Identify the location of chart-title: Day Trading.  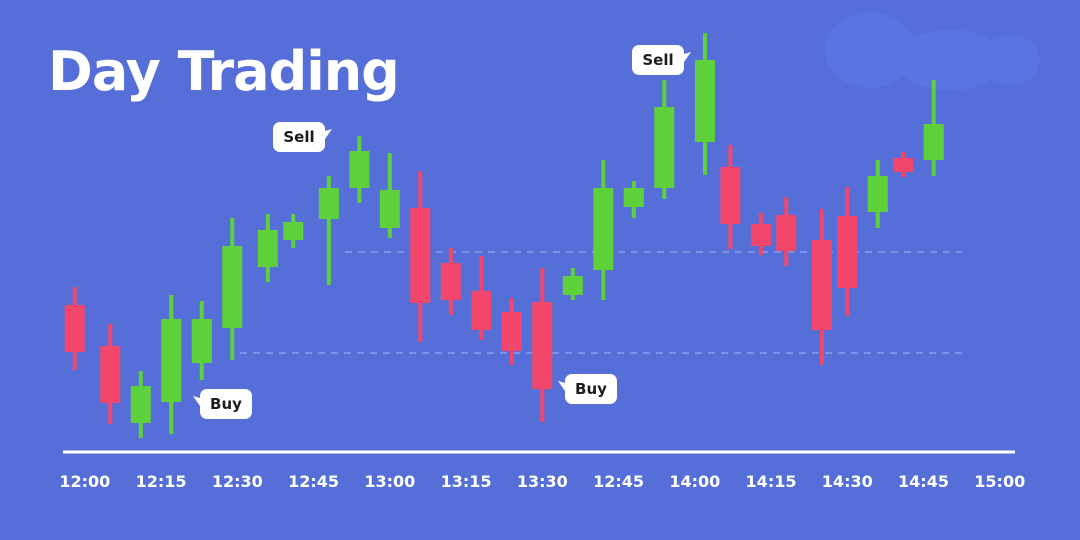
(223, 71).